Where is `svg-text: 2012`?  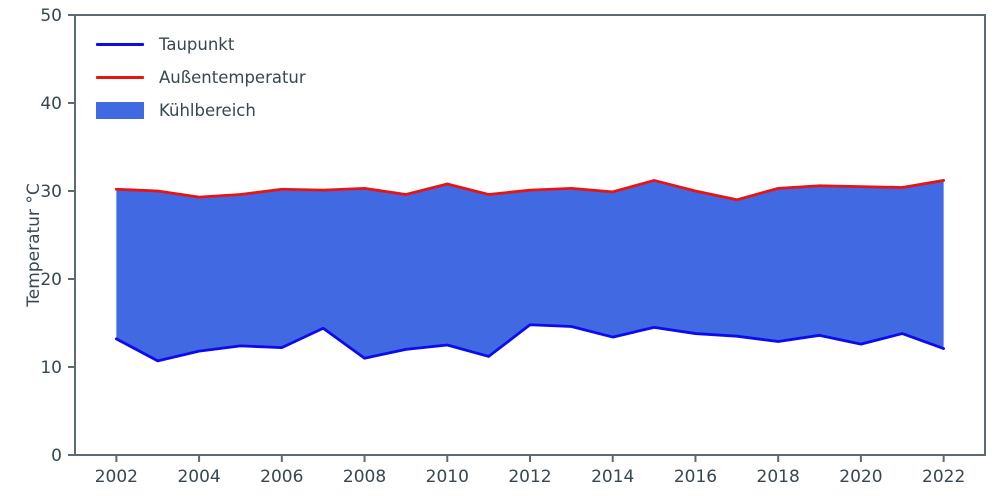
svg-text: 2012 is located at coordinates (529, 477).